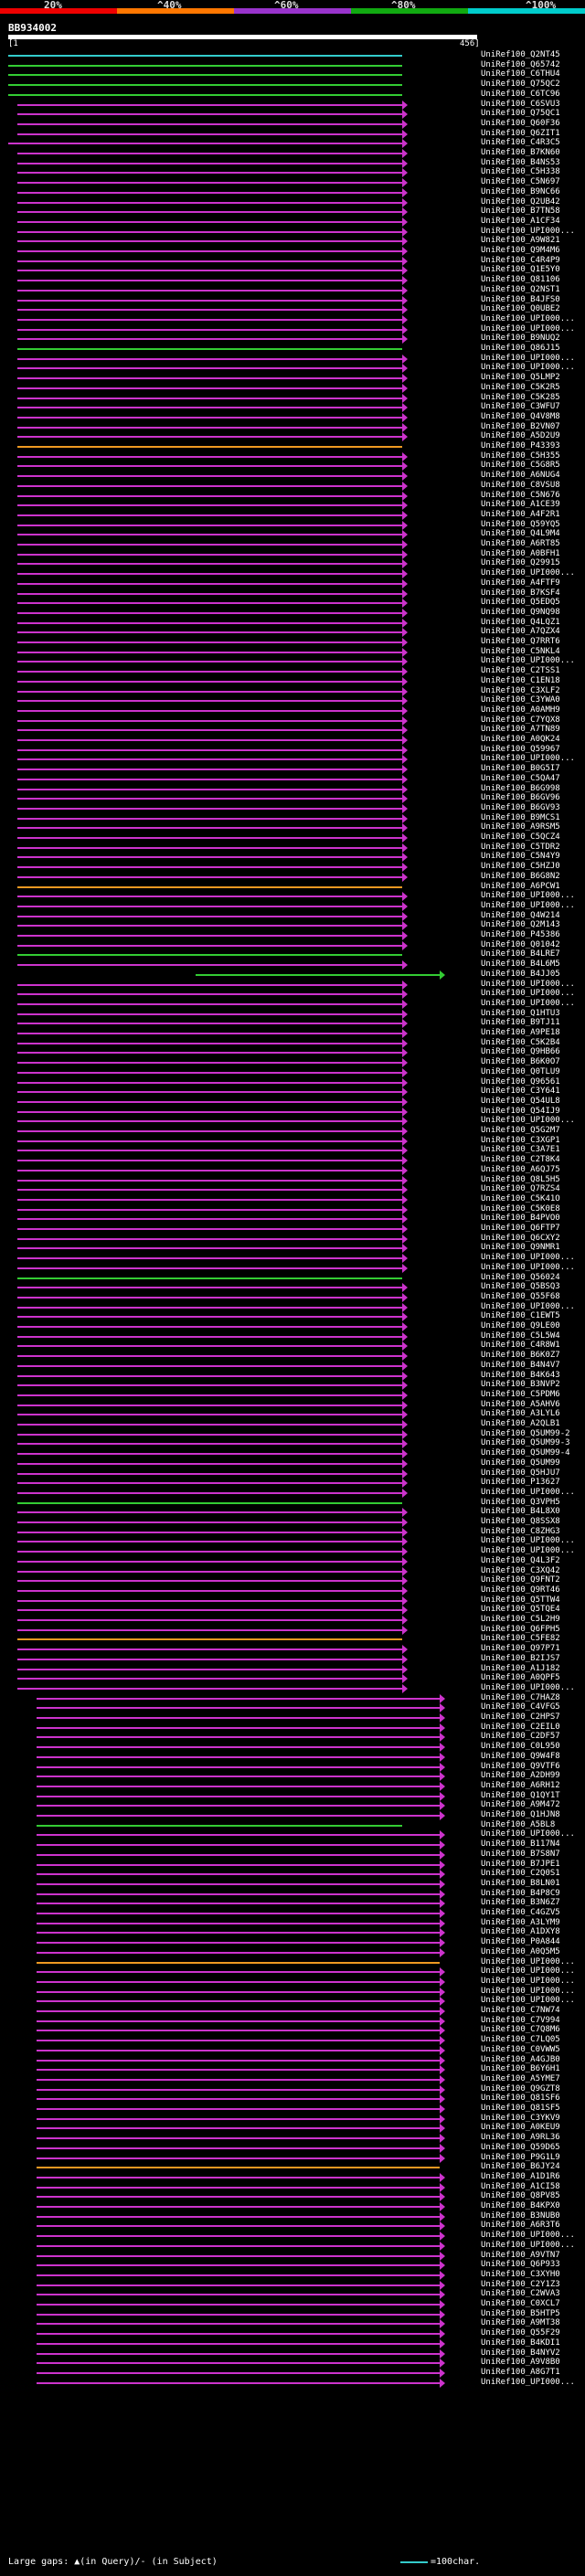 Image resolution: width=585 pixels, height=2576 pixels. What do you see at coordinates (293, 2373) in the screenshot?
I see `hit-row: UniRef100_A8G7T1` at bounding box center [293, 2373].